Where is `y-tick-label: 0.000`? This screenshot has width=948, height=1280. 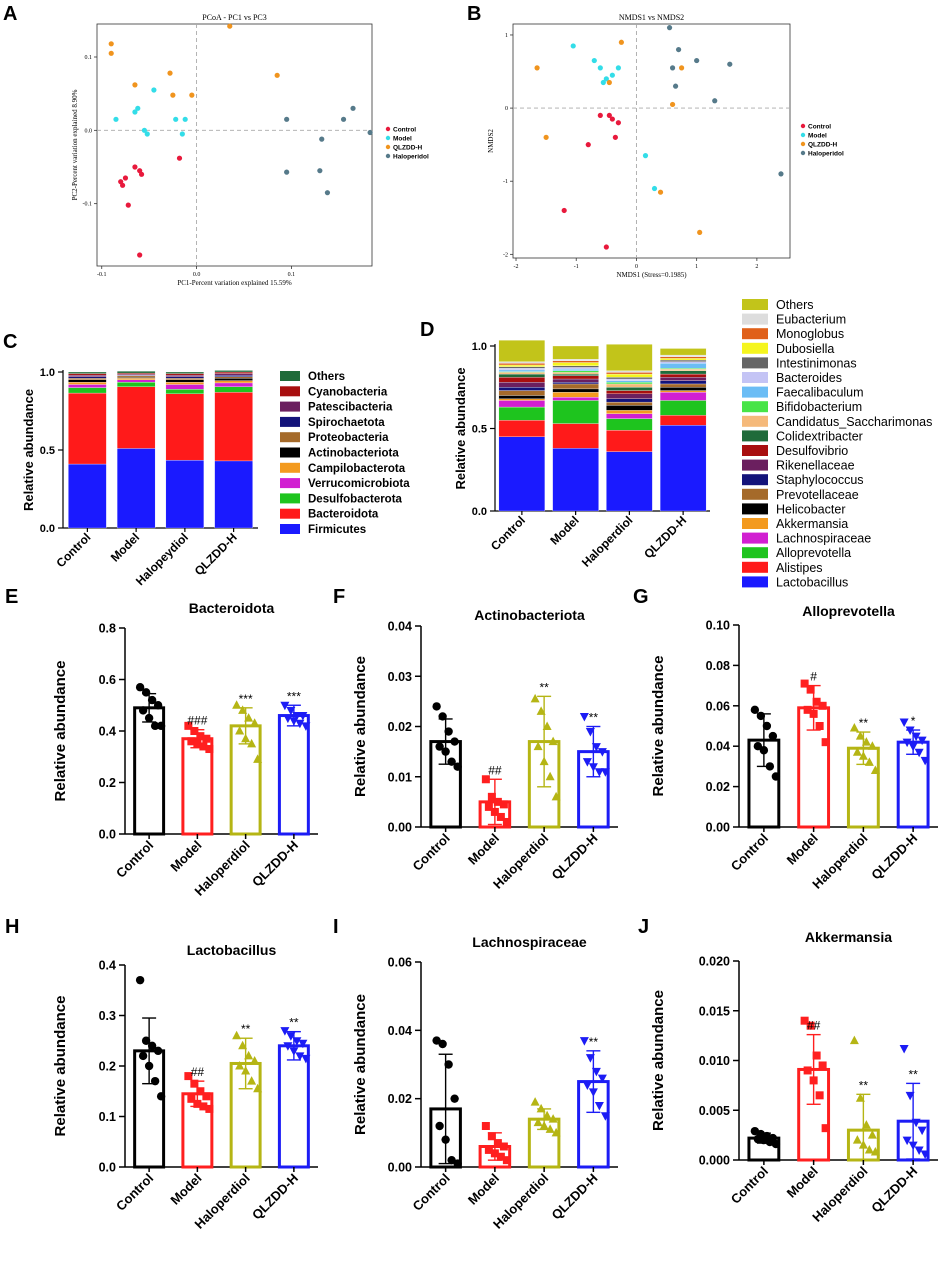
y-tick-label: 0.000 is located at coordinates (714, 1161).